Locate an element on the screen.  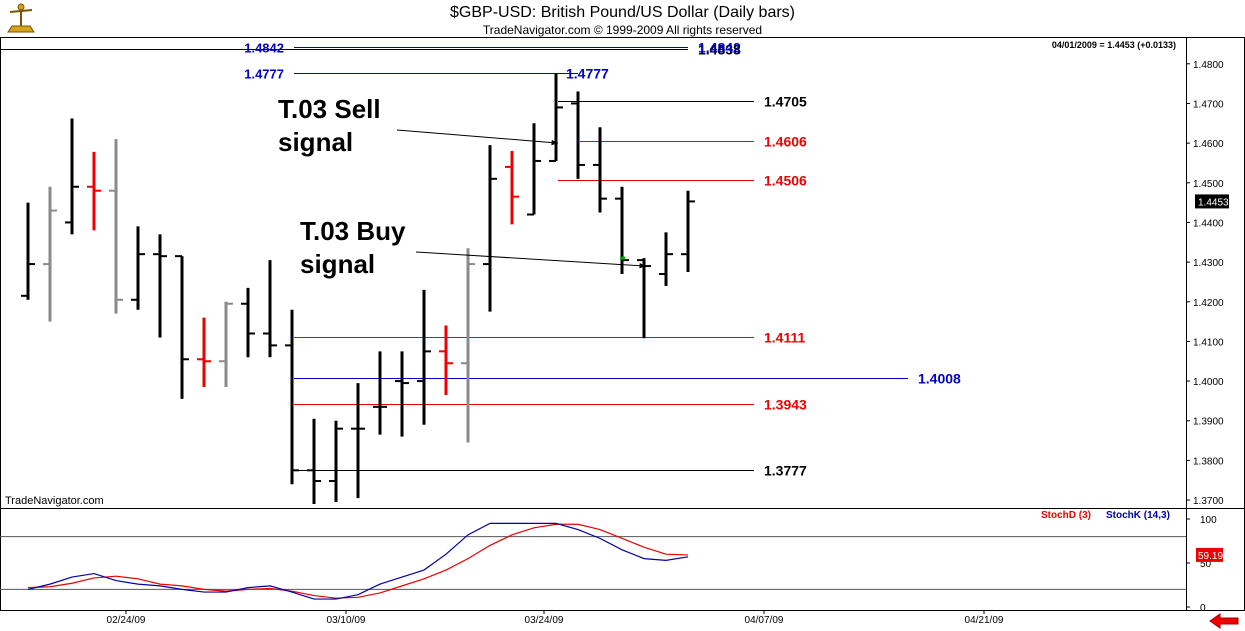
signal-annotation: T.03 Sell is located at coordinates (329, 109).